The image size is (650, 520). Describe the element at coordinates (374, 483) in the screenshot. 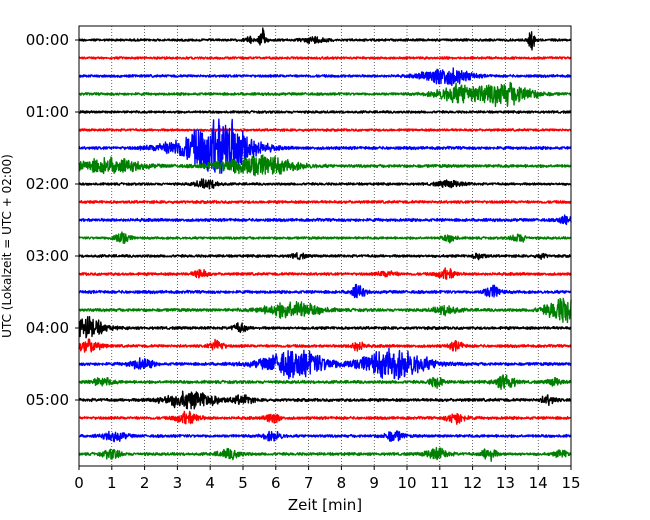

I see `x-tick-label: 9` at that location.